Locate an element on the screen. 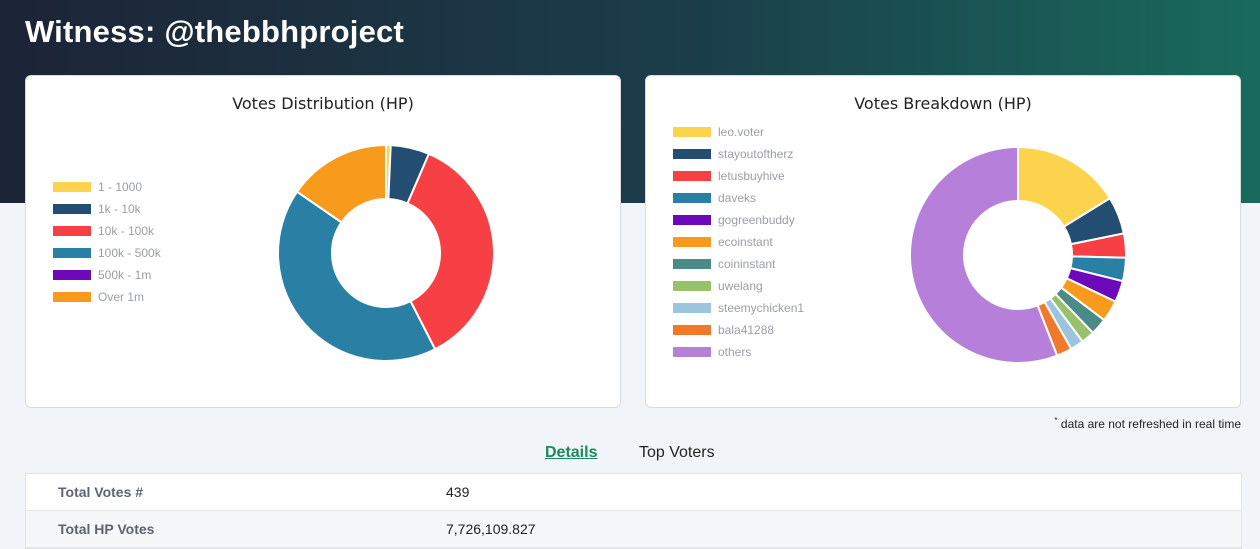 Image resolution: width=1260 pixels, height=549 pixels. legend-item: 100k - 500k is located at coordinates (107, 253).